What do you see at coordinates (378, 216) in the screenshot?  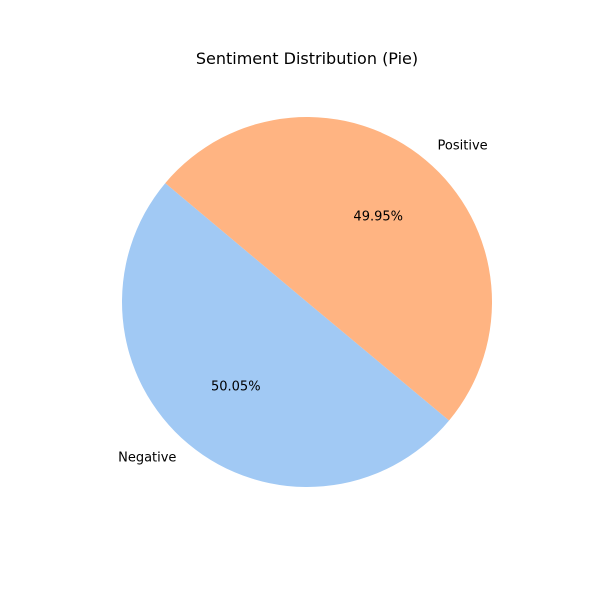 I see `percent-label-positive: 49.95%` at bounding box center [378, 216].